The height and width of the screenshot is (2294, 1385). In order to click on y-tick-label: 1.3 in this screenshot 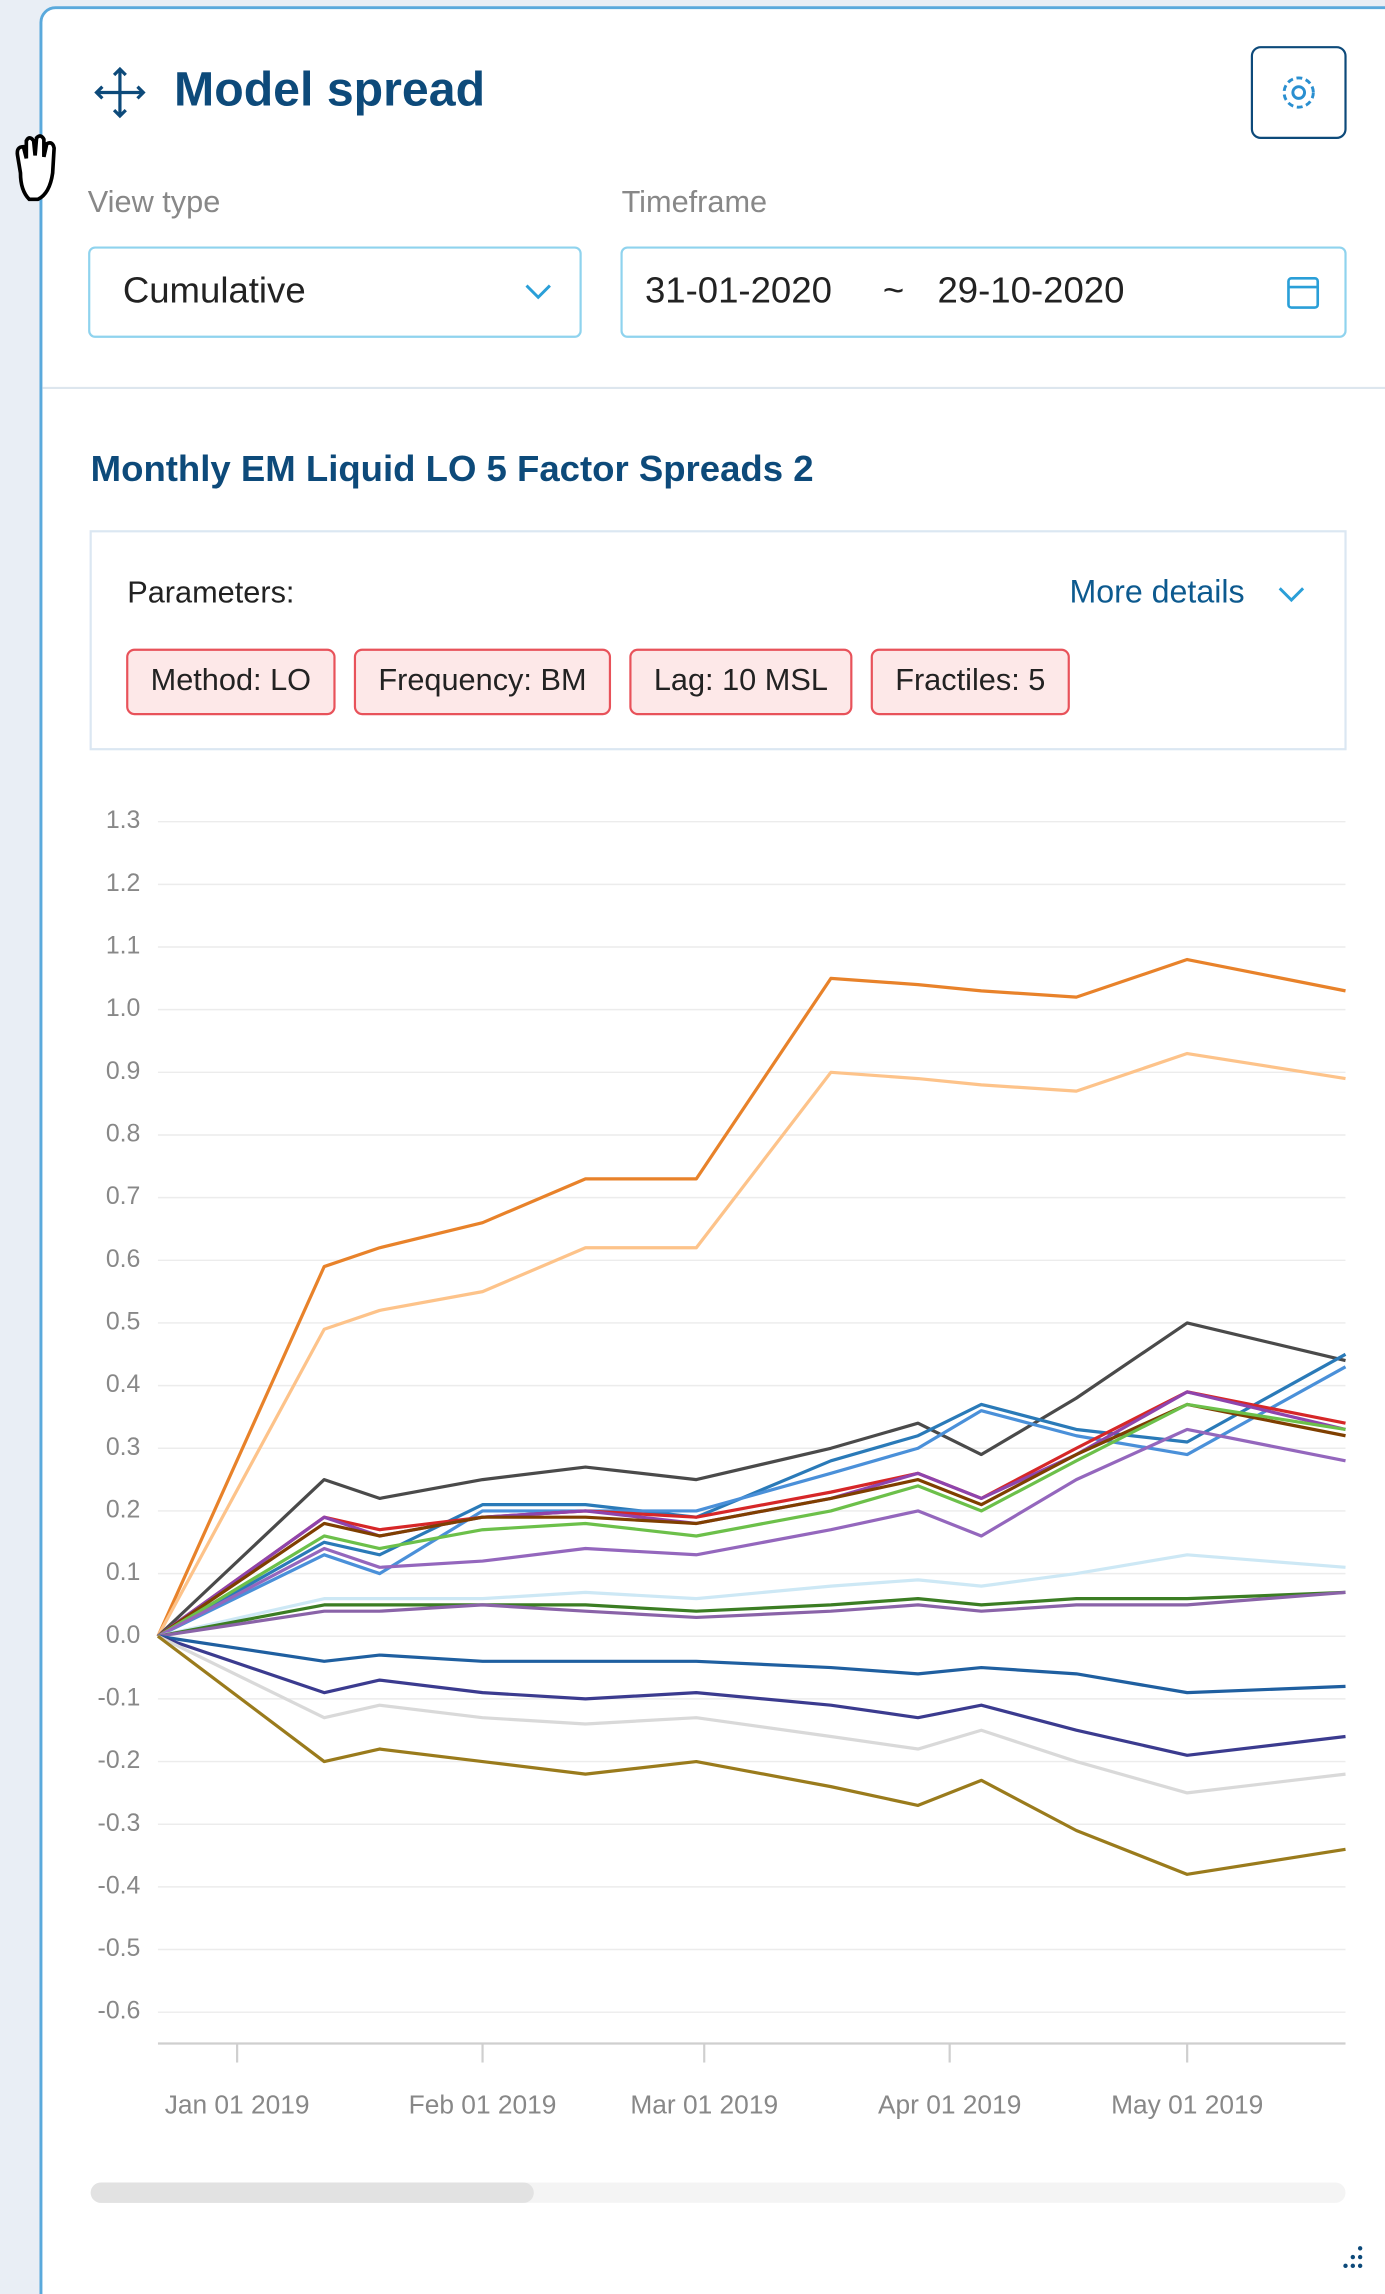, I will do `click(123, 820)`.